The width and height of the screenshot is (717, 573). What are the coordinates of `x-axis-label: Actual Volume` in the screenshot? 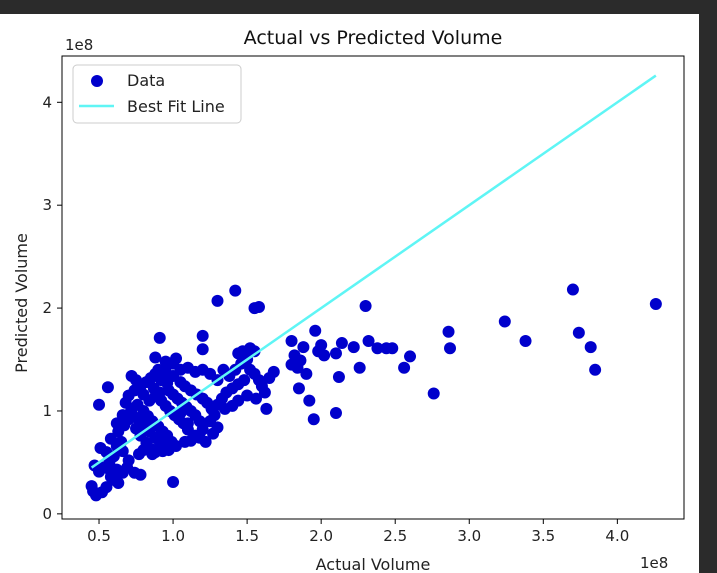 It's located at (373, 564).